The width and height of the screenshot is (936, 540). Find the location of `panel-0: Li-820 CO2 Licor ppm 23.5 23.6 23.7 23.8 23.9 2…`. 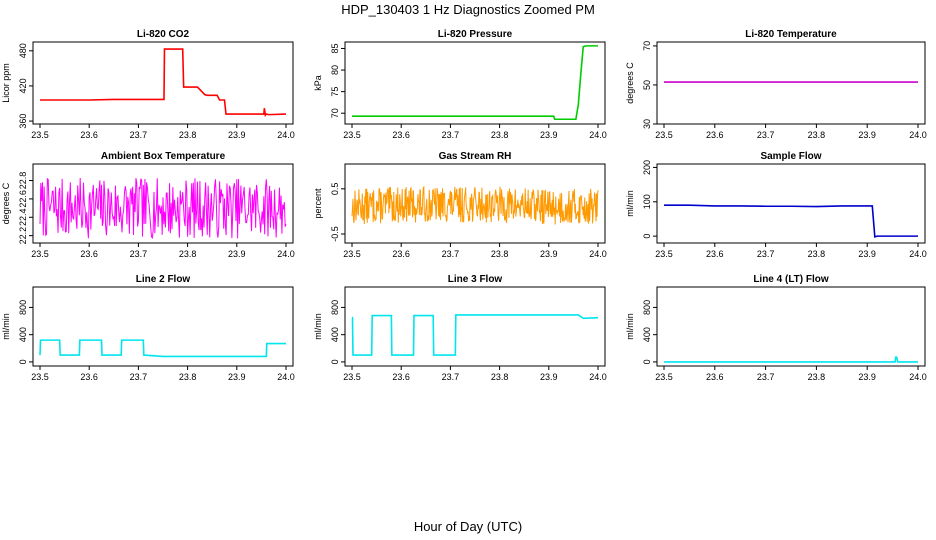

panel-0: Li-820 CO2 Licor ppm 23.5 23.6 23.7 23.8 23.9 2… is located at coordinates (148, 84).